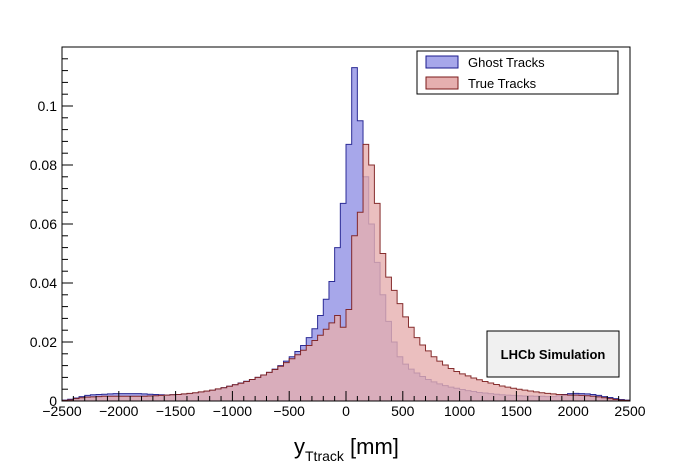 The width and height of the screenshot is (696, 472). Describe the element at coordinates (289, 411) in the screenshot. I see `x-tick-label: −500` at that location.